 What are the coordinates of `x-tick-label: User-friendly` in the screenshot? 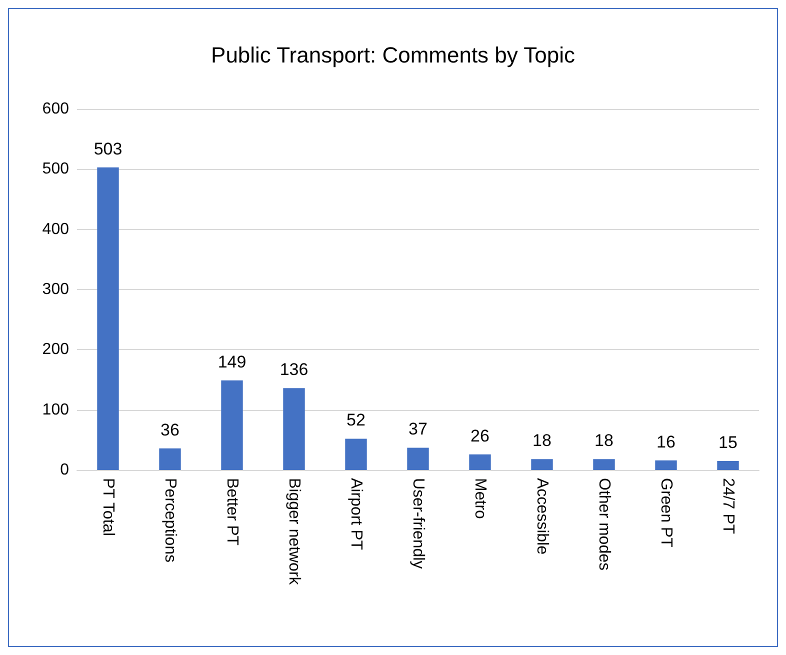 It's located at (418, 523).